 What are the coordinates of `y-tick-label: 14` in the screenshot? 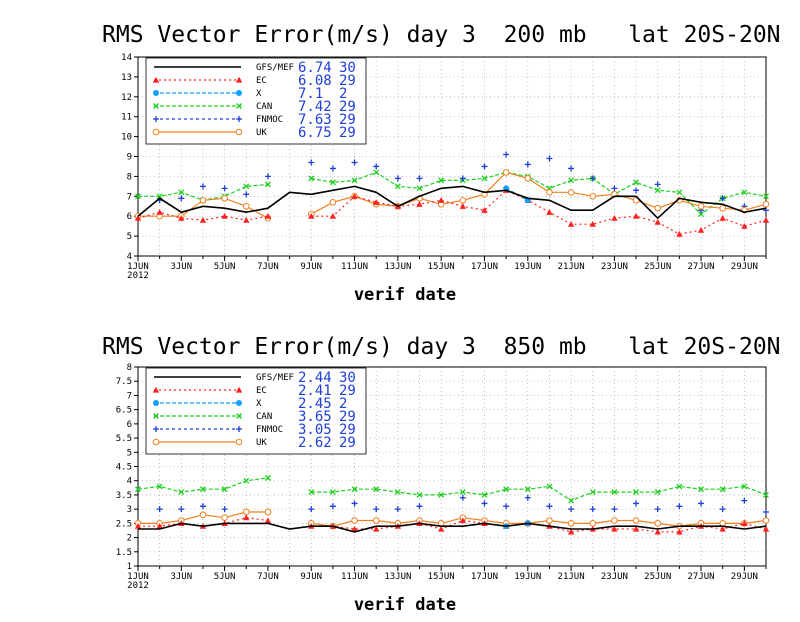 It's located at (126, 58).